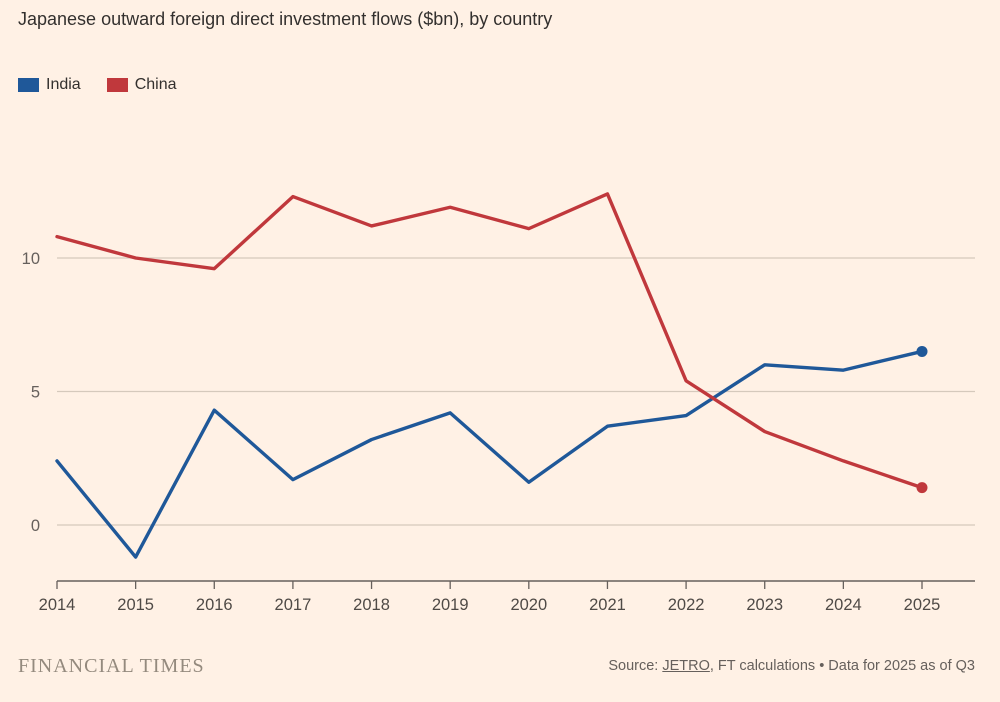  I want to click on series-endpoint-china, so click(922, 488).